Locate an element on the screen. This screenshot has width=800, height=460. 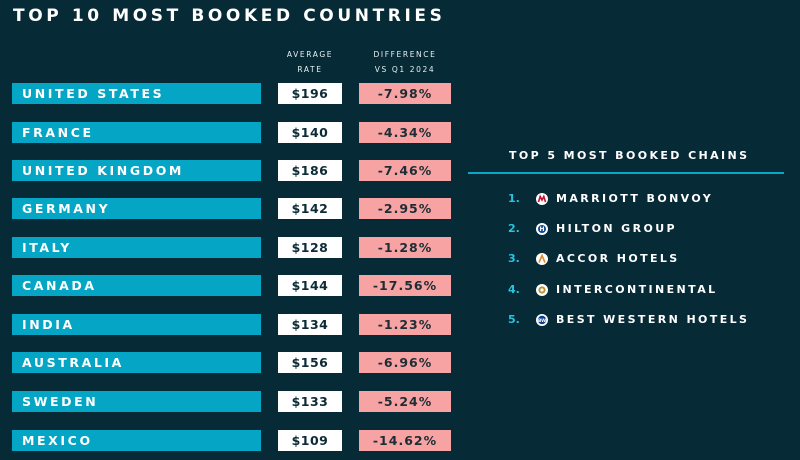
chains-title: TOP 5 MOST BOOKED CHAINS is located at coordinates (629, 155).